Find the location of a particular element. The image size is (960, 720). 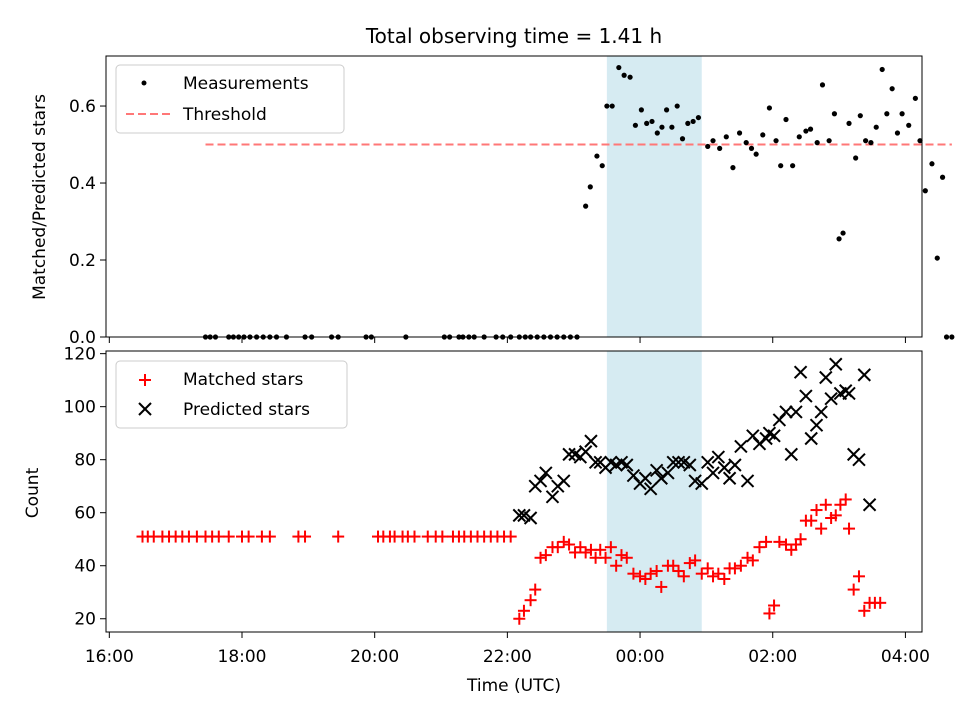

legend-measurements-label: Measurements is located at coordinates (246, 84).